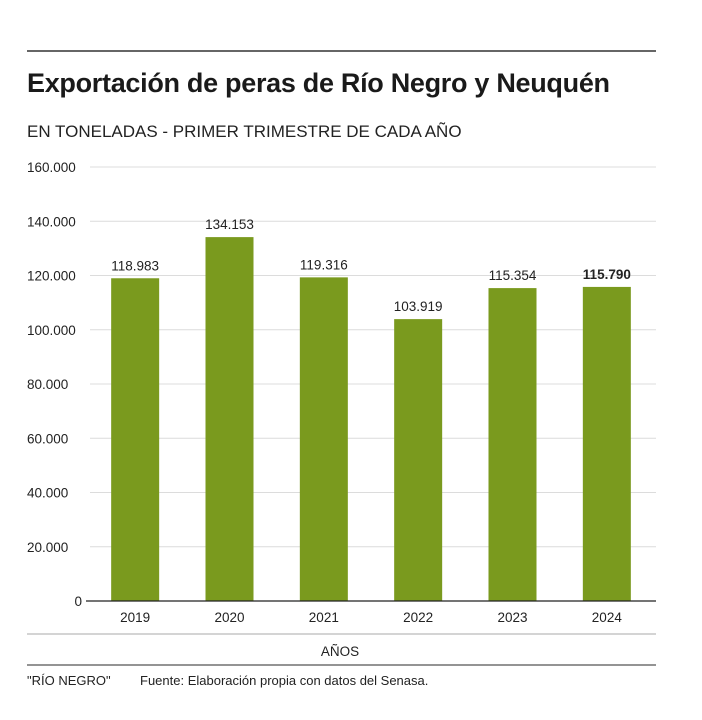 This screenshot has width=702, height=720. Describe the element at coordinates (47, 493) in the screenshot. I see `y-tick-label: 40.000` at that location.